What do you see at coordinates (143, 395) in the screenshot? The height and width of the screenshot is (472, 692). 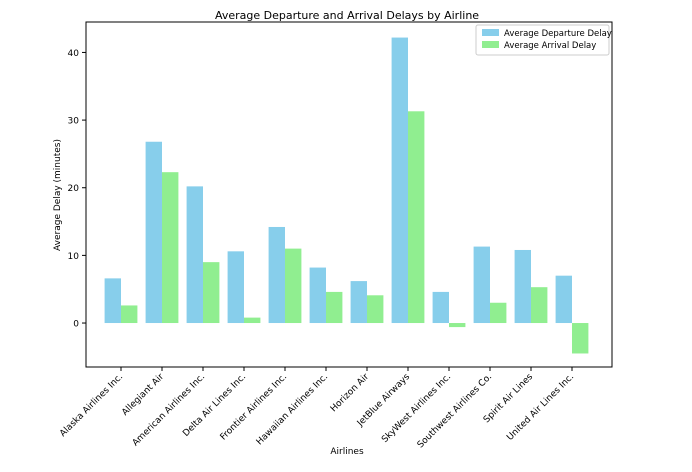 I see `x-tick-label-1: Allegiant Air` at bounding box center [143, 395].